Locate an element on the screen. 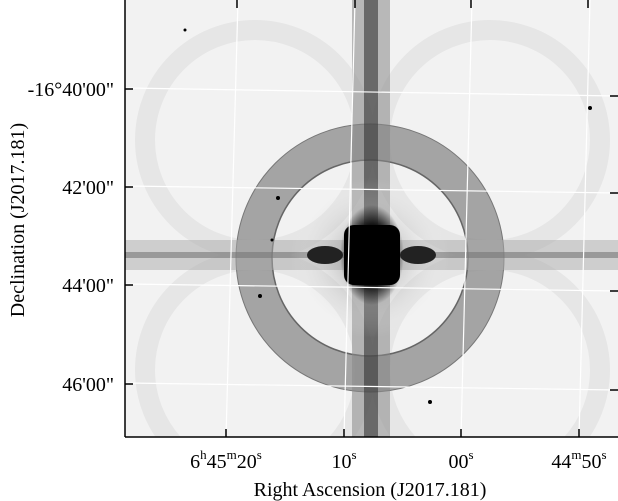 Image resolution: width=618 pixels, height=501 pixels. x-axis-label: Right Ascension (J2017.181) is located at coordinates (370, 490).